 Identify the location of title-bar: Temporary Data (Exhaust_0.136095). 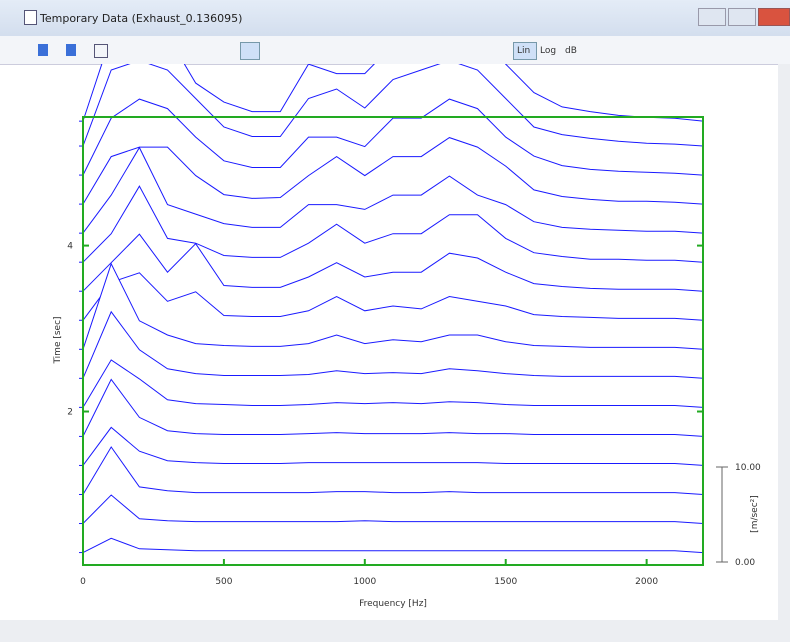
(395, 18).